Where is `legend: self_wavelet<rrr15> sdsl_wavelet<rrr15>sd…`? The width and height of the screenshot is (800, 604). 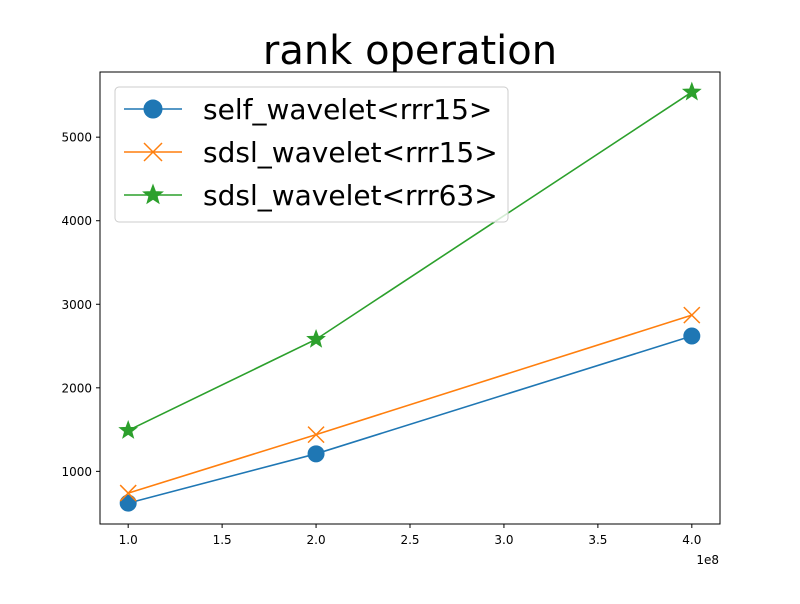 legend: self_wavelet<rrr15> sdsl_wavelet<rrr15>sd… is located at coordinates (311, 154).